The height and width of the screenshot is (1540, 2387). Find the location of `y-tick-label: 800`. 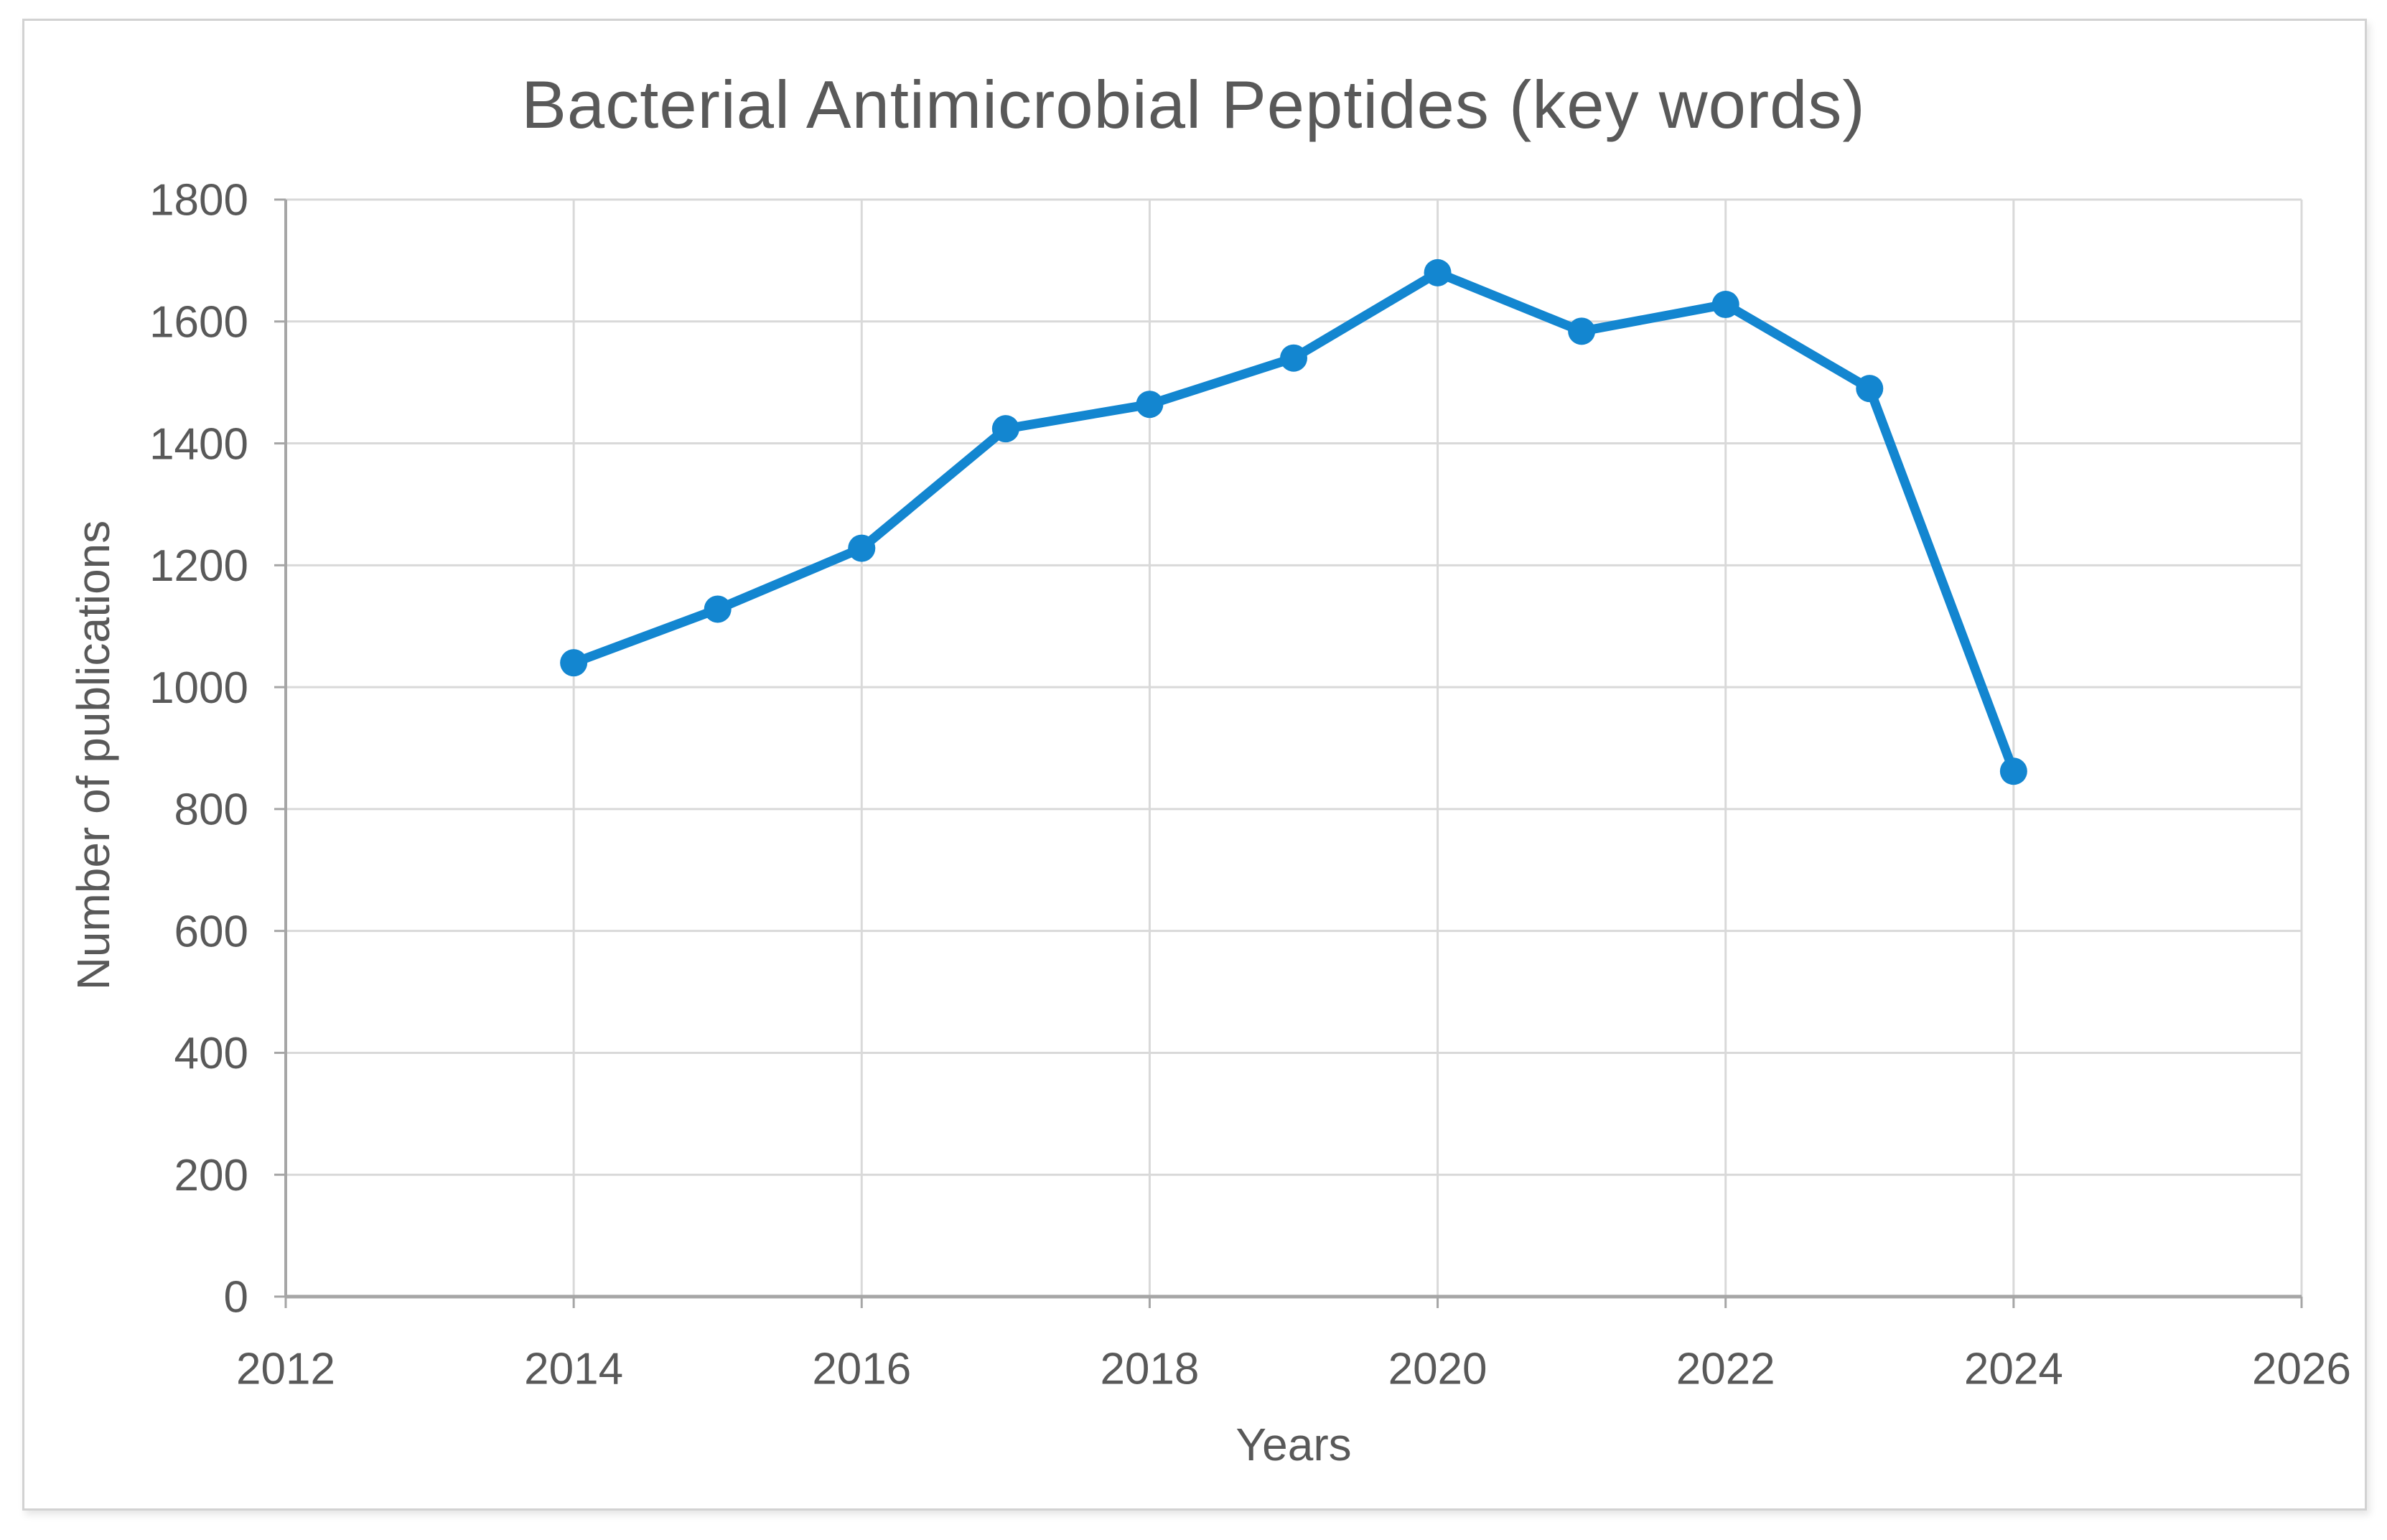

y-tick-label: 800 is located at coordinates (211, 810).